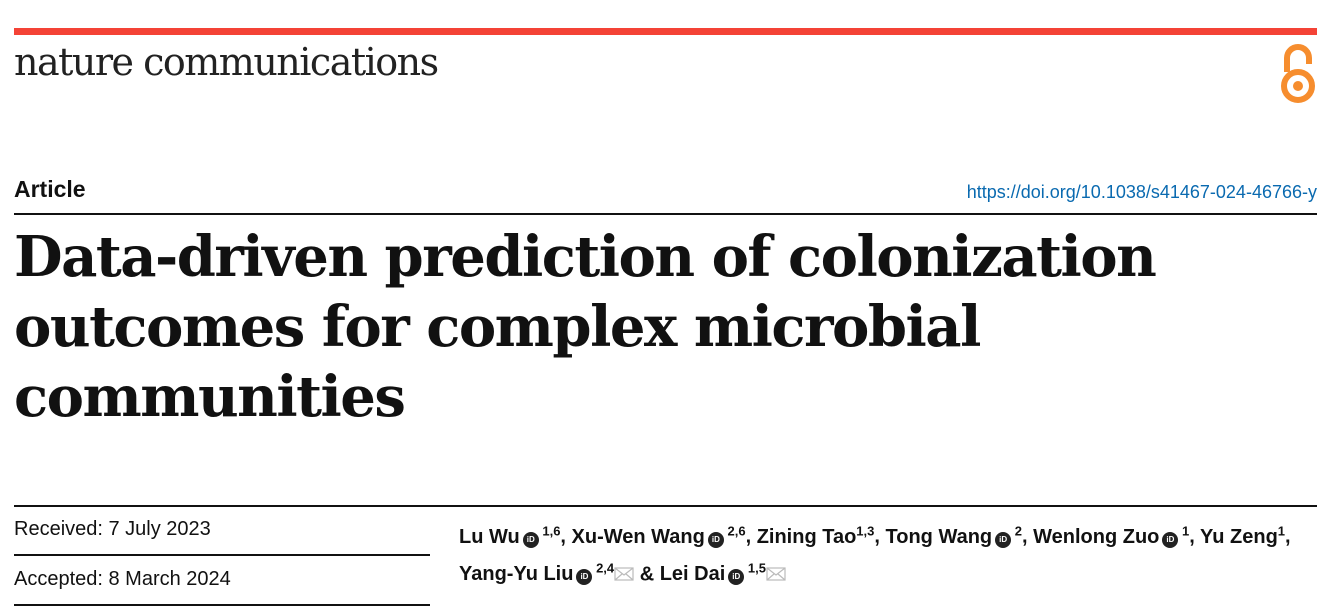 The width and height of the screenshot is (1337, 610). What do you see at coordinates (692, 574) in the screenshot?
I see `author-name: Lei Dai` at bounding box center [692, 574].